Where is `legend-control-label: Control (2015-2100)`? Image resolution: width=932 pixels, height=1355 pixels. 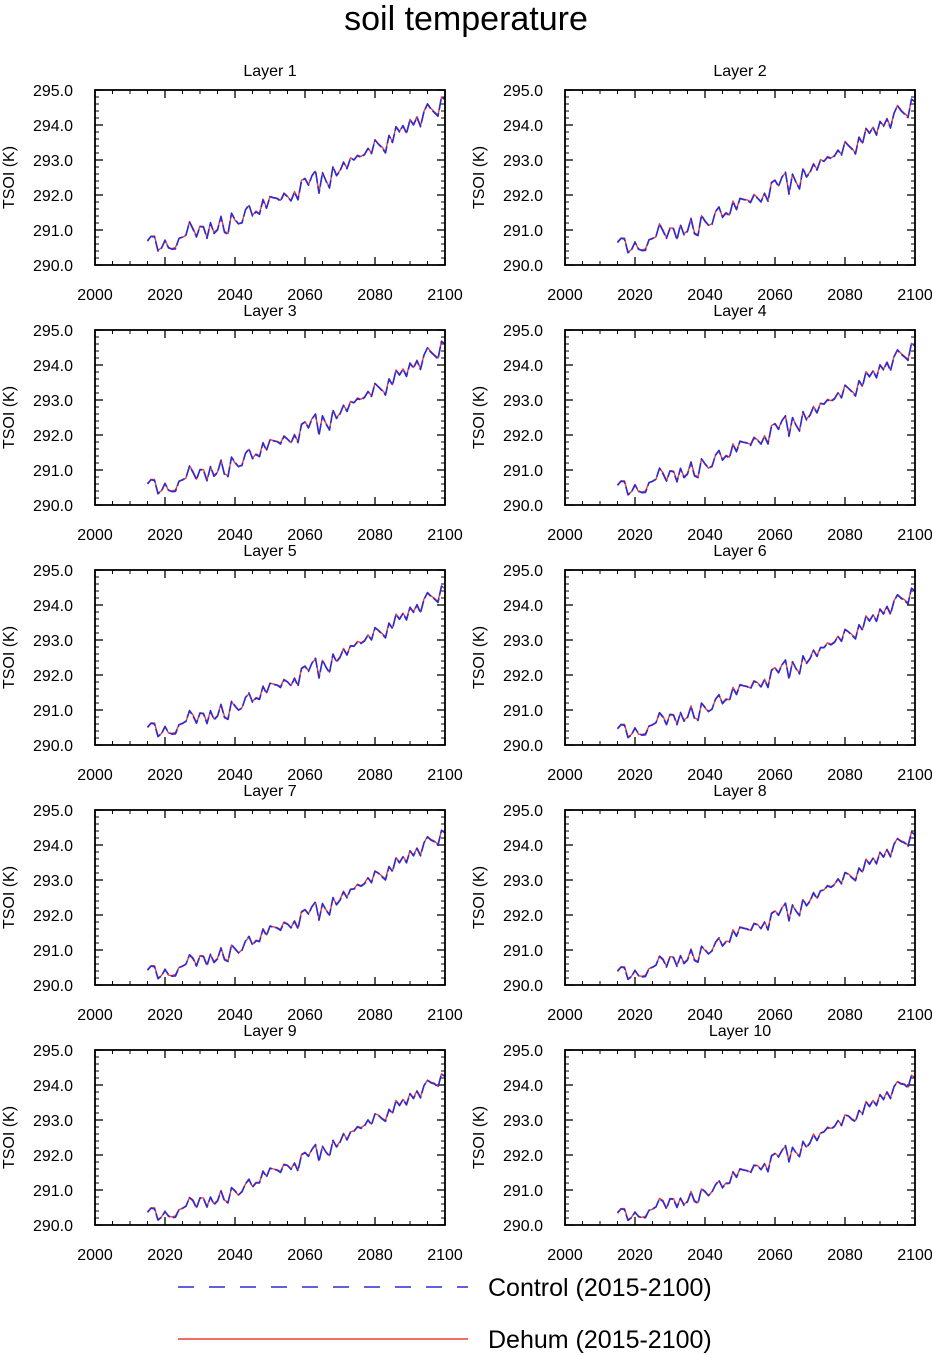
legend-control-label: Control (2015-2100) is located at coordinates (600, 1288).